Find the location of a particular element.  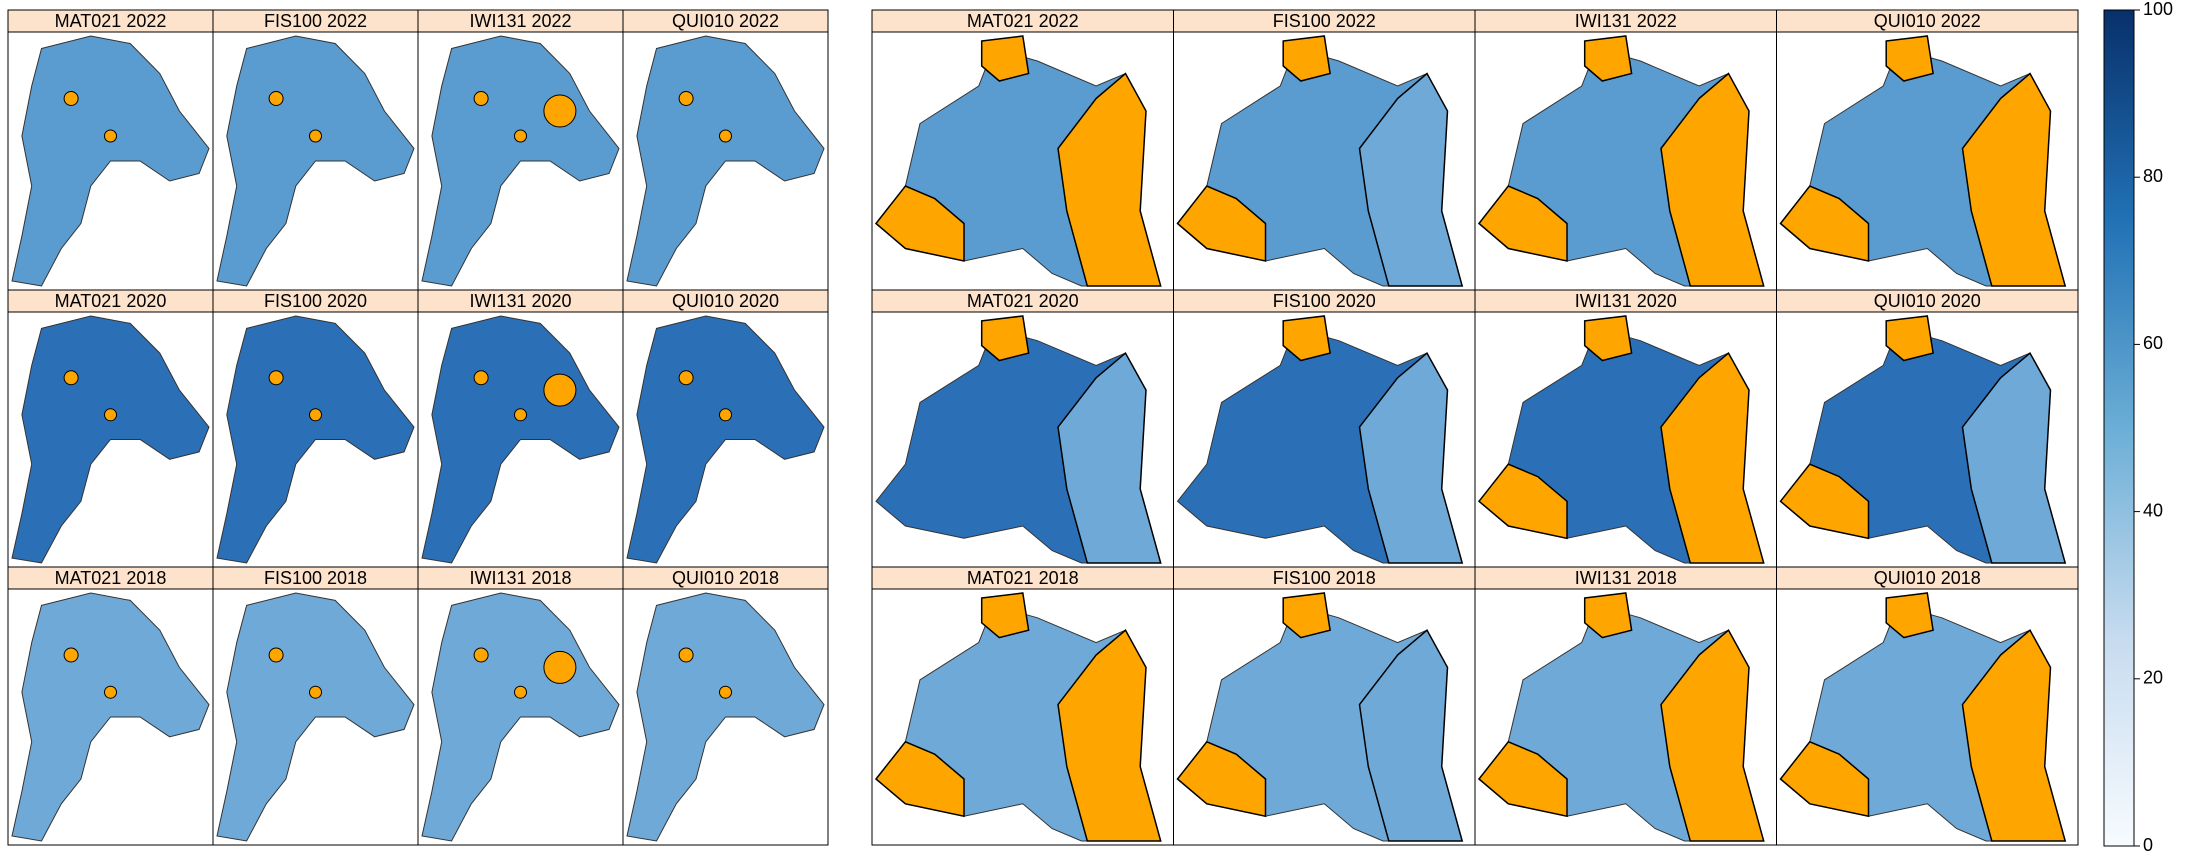

colorbar-tick-label: 80 is located at coordinates (2153, 176).